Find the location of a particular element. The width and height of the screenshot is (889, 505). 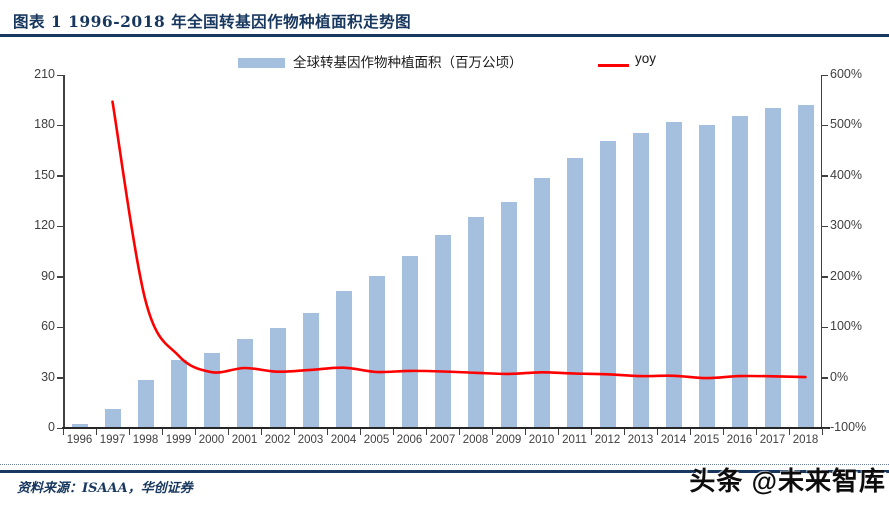

y-axis-label-left: 0 is located at coordinates (51, 427).